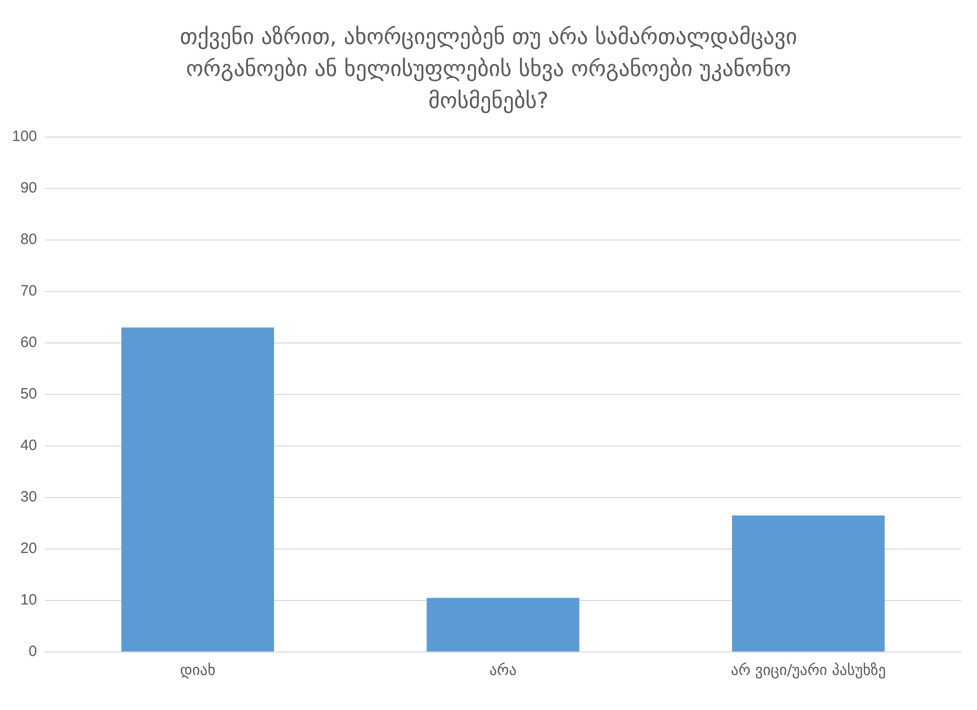  Describe the element at coordinates (33, 651) in the screenshot. I see `y-tick-label: 0` at that location.